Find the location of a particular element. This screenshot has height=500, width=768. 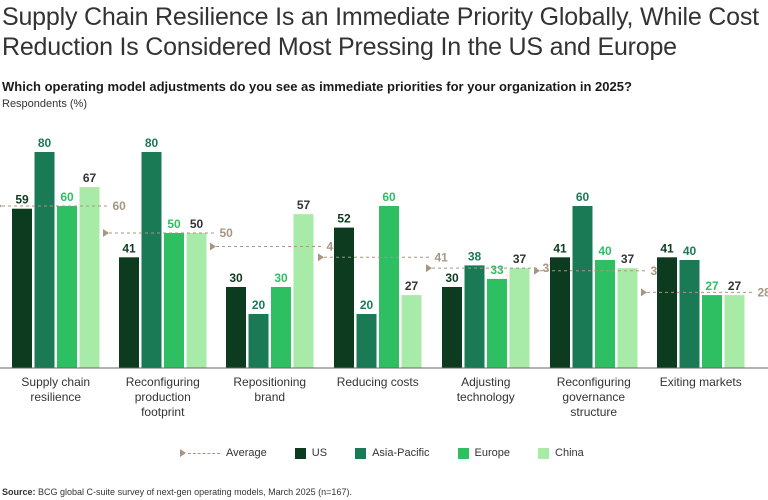

bar-us-supply-chain-resilience is located at coordinates (22, 288).